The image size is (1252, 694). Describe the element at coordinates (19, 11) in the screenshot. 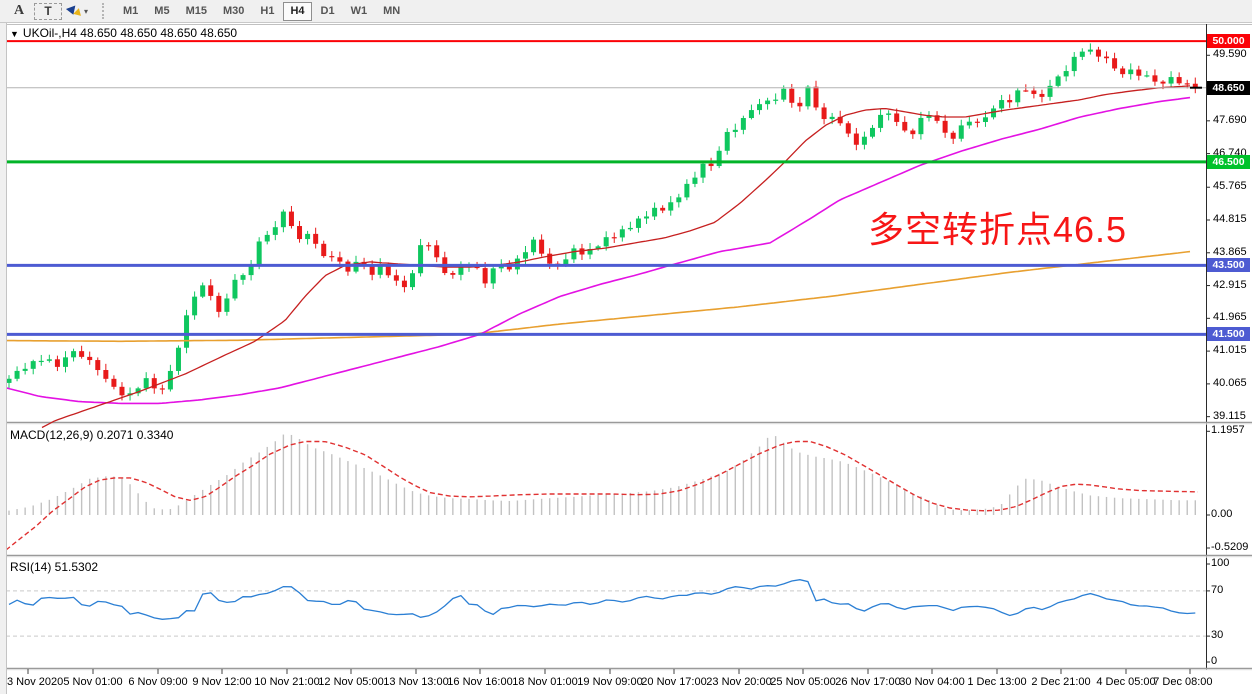

I see `font-tool-button: A` at that location.